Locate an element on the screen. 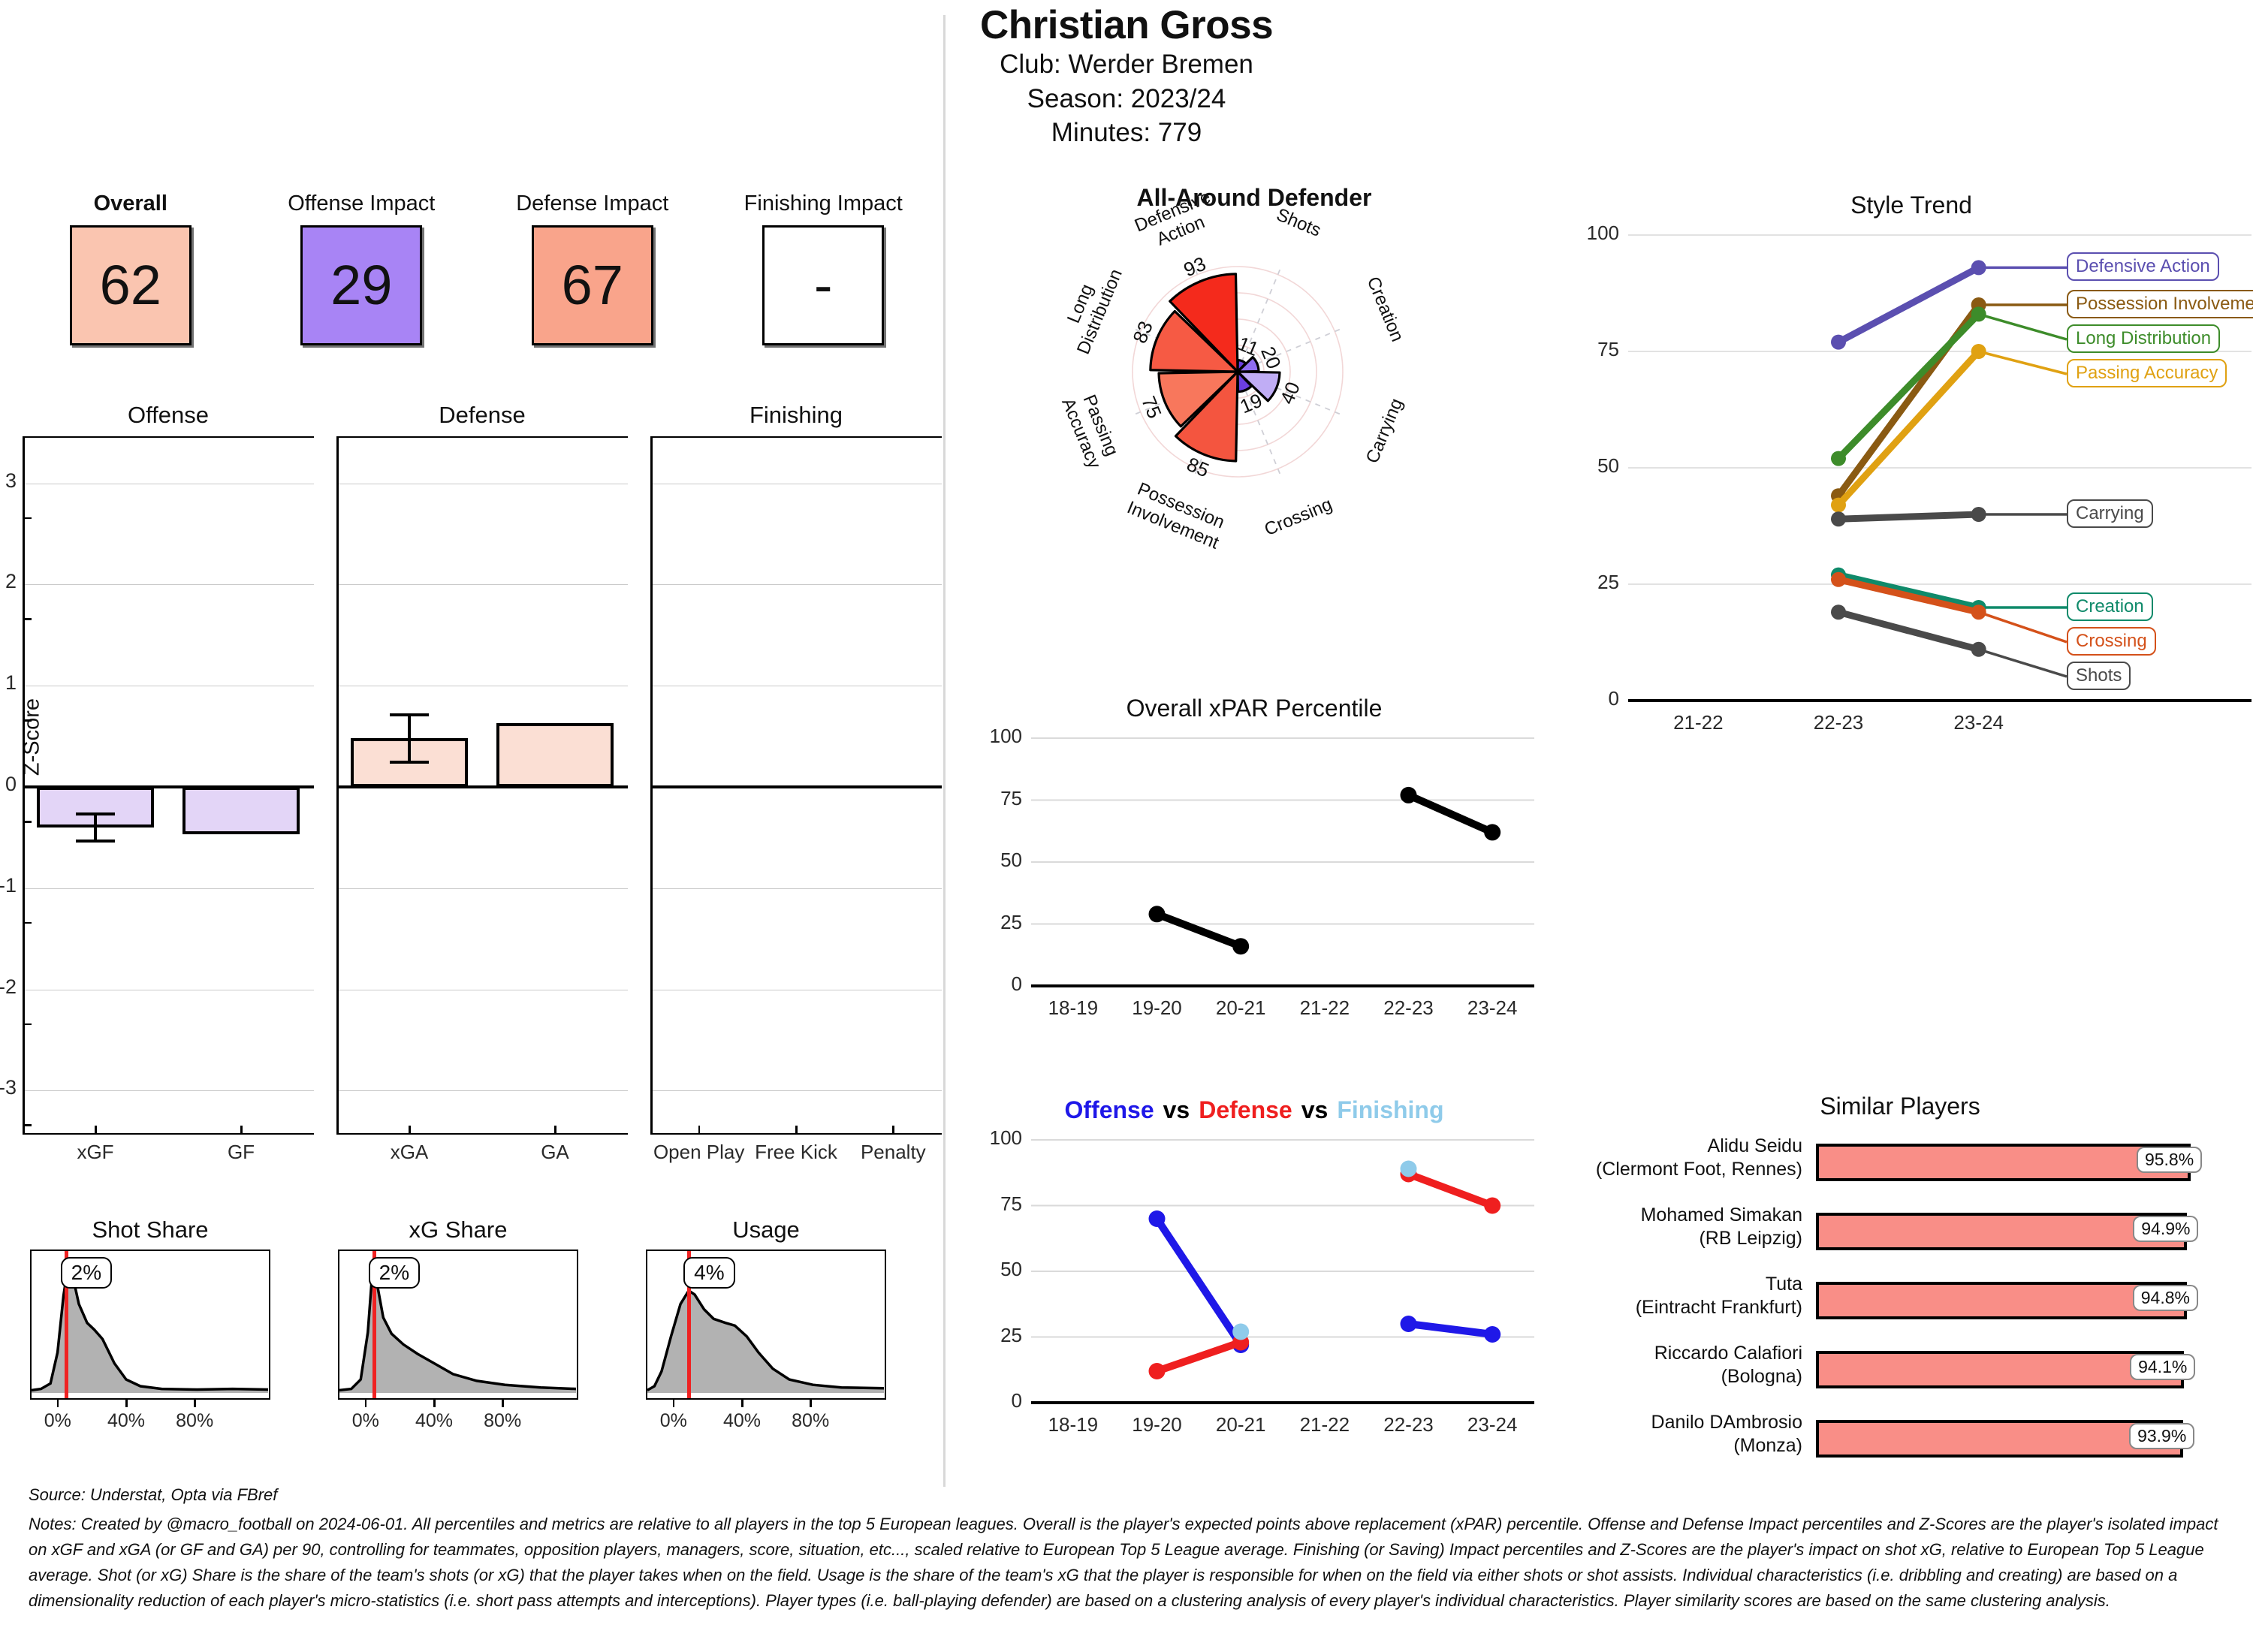  density-panel-1: xG Share 2% 0% 40% 80% is located at coordinates (458, 1340).